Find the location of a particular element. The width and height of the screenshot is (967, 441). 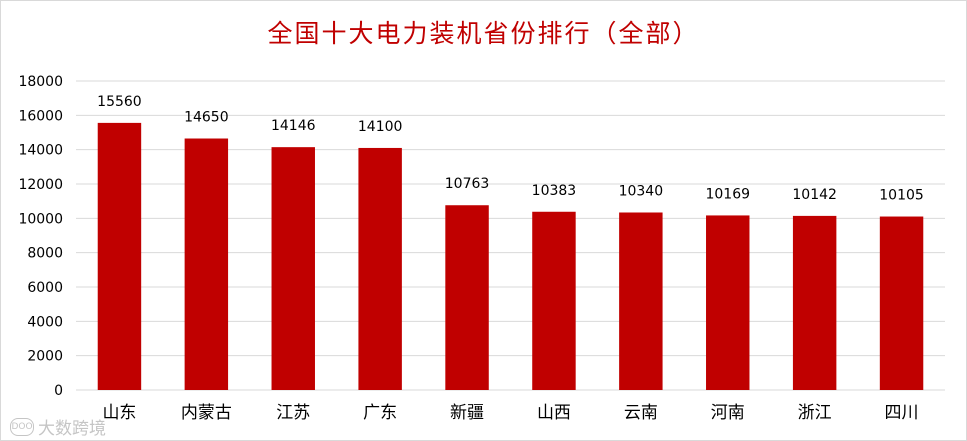

watermark: DOO 大数跨境 is located at coordinates (58, 426).